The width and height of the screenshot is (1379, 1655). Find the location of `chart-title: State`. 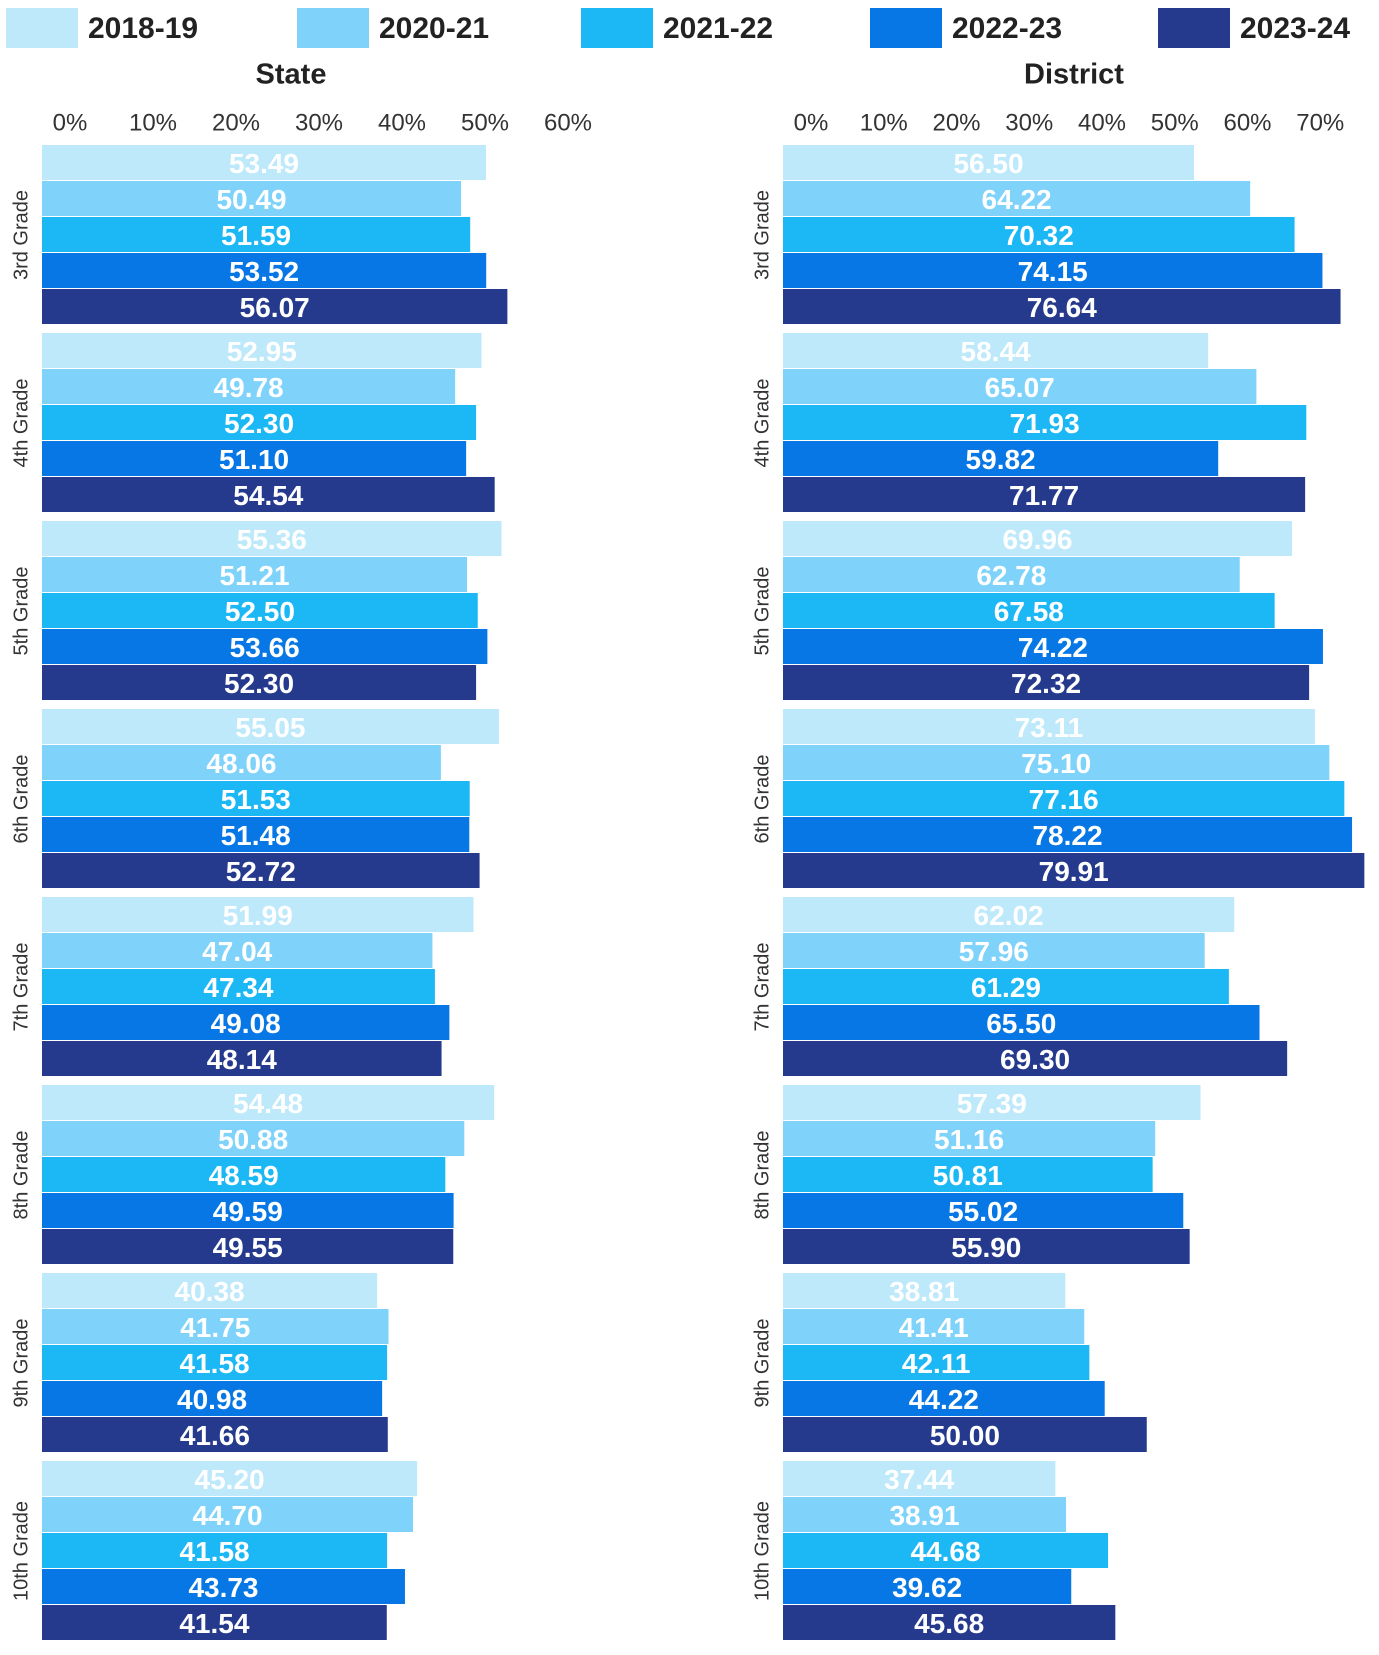

chart-title: State is located at coordinates (291, 75).